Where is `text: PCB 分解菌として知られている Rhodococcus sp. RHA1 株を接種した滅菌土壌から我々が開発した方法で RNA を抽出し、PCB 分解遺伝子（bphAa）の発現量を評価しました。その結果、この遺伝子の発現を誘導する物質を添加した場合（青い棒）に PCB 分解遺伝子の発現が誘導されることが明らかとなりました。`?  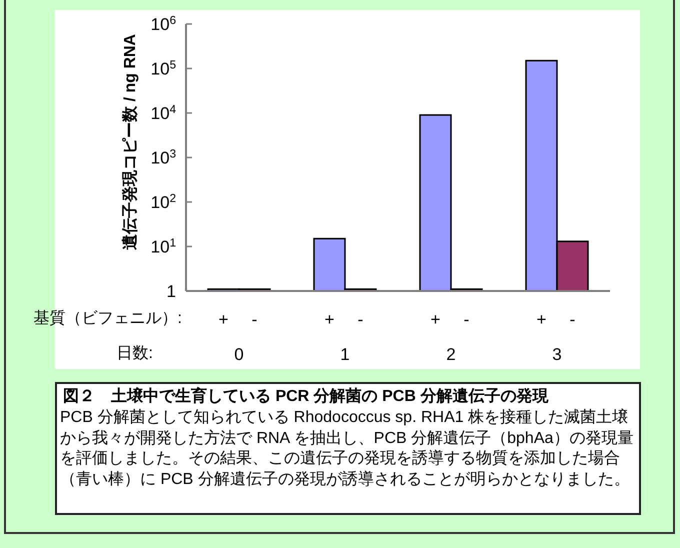 text: PCB 分解菌として知られている Rhodococcus sp. RHA1 株を接種した滅菌土壌から我々が開発した方法で RNA を抽出し、PCB 分解遺伝子（bphAa）の発現量を評価しました。その結果、この遺伝子の発現を誘導する物質を添加した場合（青い棒）に PCB 分解遺伝子の発現が誘導されることが明らかとなりました。 is located at coordinates (347, 449).